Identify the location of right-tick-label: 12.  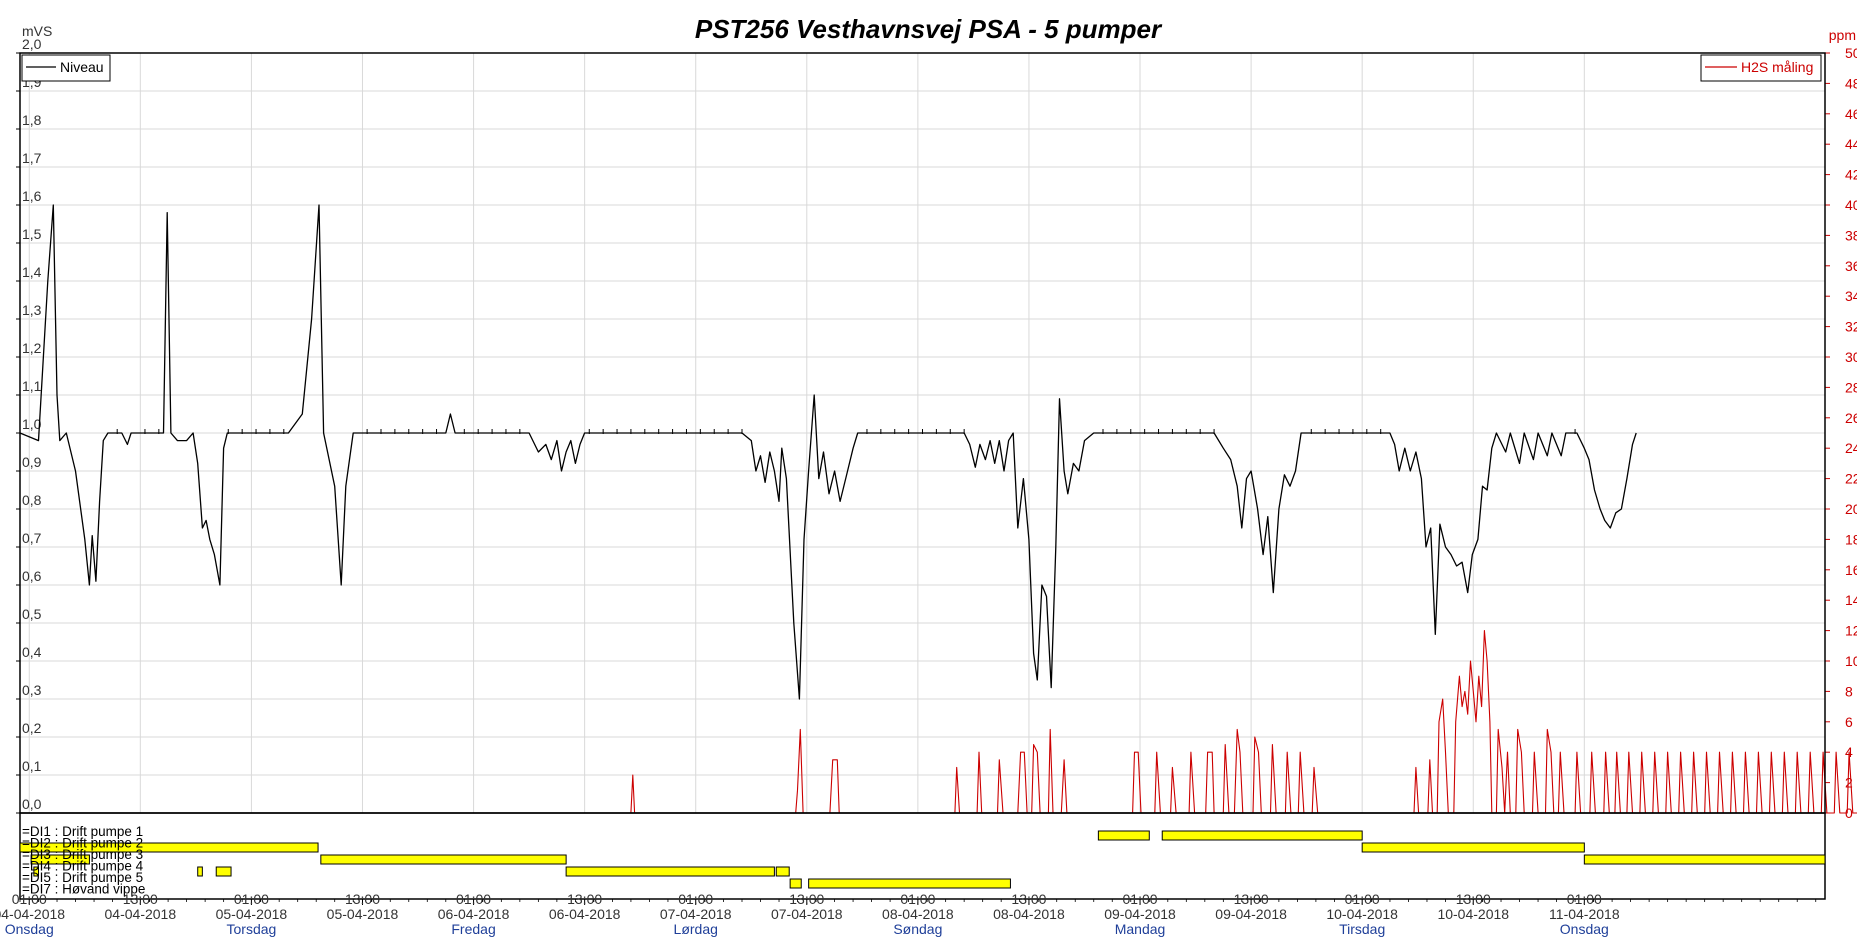
(1851, 631).